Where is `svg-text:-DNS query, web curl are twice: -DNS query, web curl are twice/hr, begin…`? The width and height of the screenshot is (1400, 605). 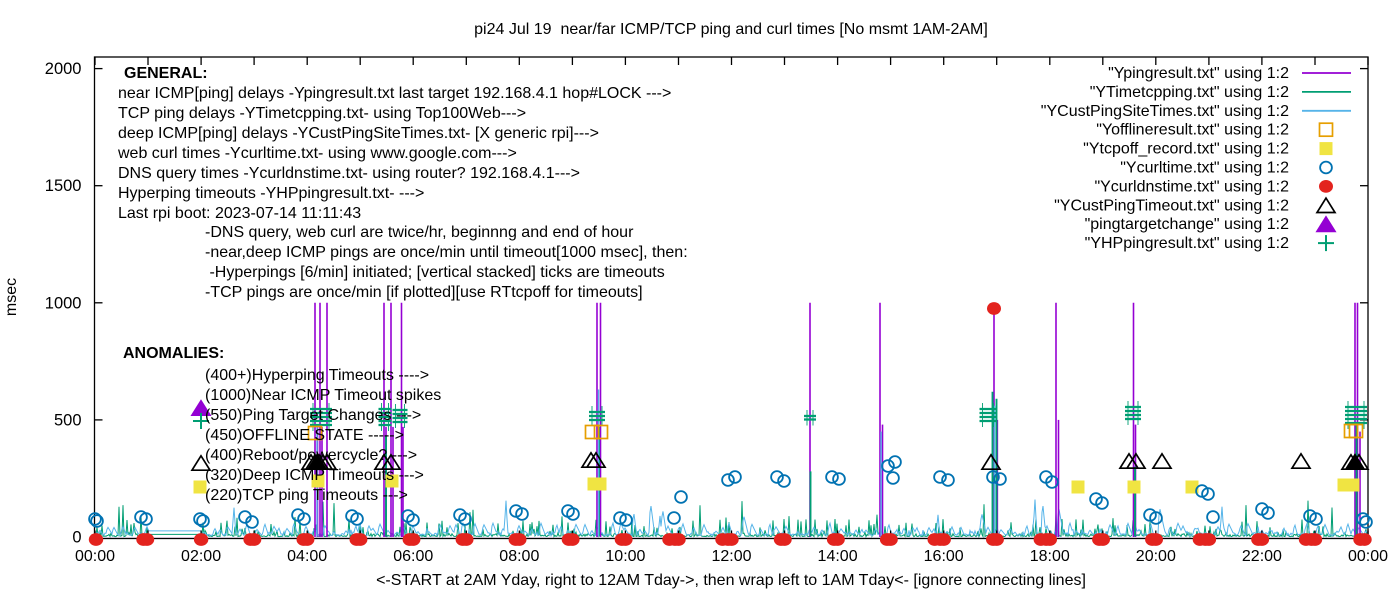
svg-text:-DNS query, web curl are twice: -DNS query, web curl are twice/hr, begin… is located at coordinates (419, 232).